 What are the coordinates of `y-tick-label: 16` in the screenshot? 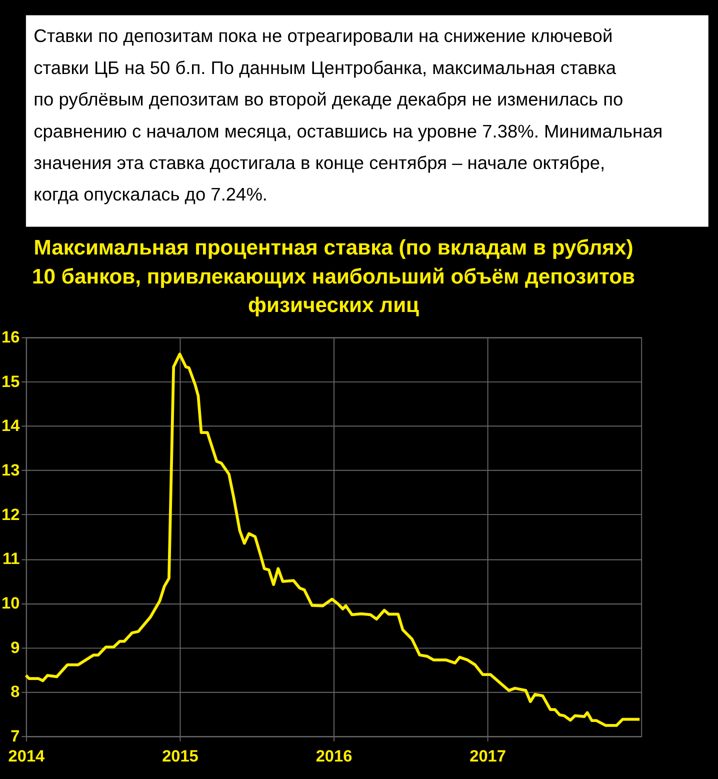 It's located at (11, 337).